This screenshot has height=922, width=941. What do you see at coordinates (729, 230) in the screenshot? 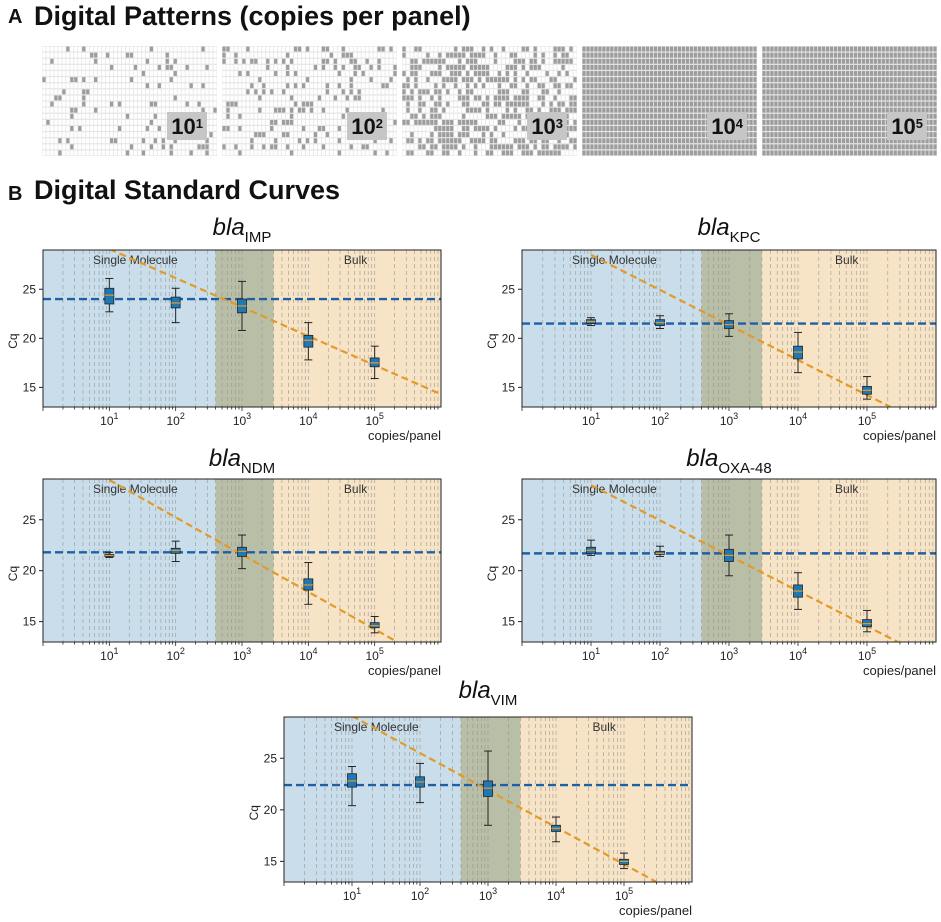
I see `chart-title: blaKPC` at bounding box center [729, 230].